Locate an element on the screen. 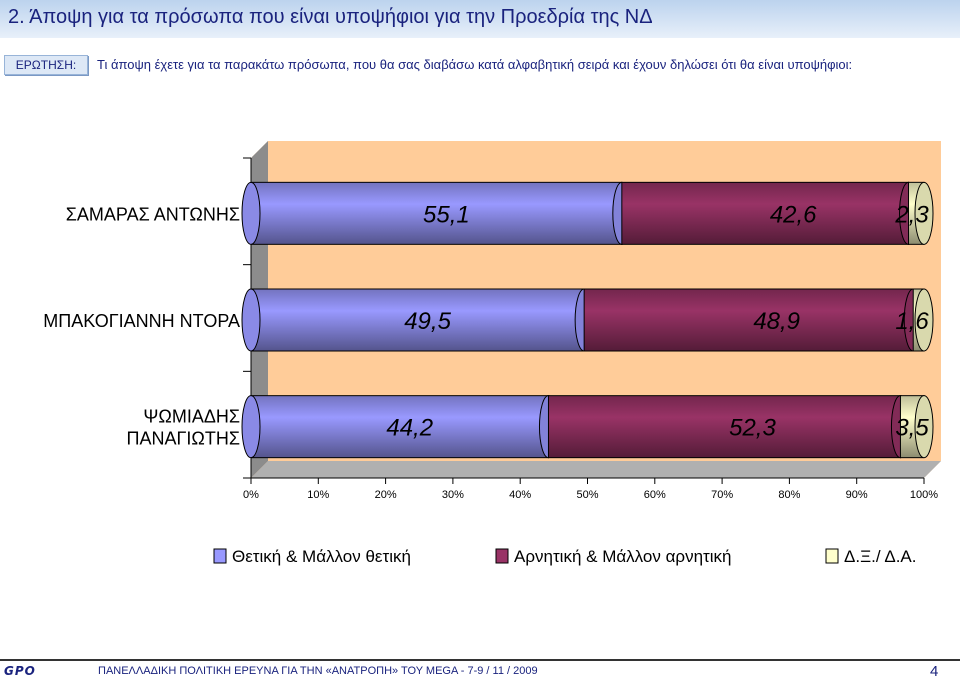 The image size is (960, 681). x-tick-label: 70% is located at coordinates (722, 495).